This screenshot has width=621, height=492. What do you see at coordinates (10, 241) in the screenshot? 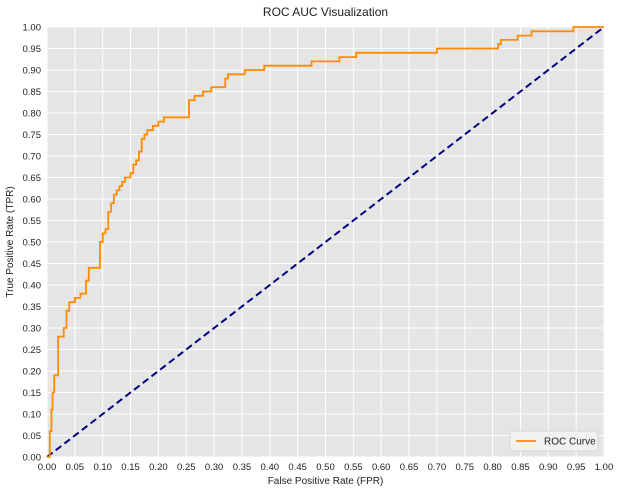
I see `y-axis-label: True Positive Rate (TPR)` at bounding box center [10, 241].